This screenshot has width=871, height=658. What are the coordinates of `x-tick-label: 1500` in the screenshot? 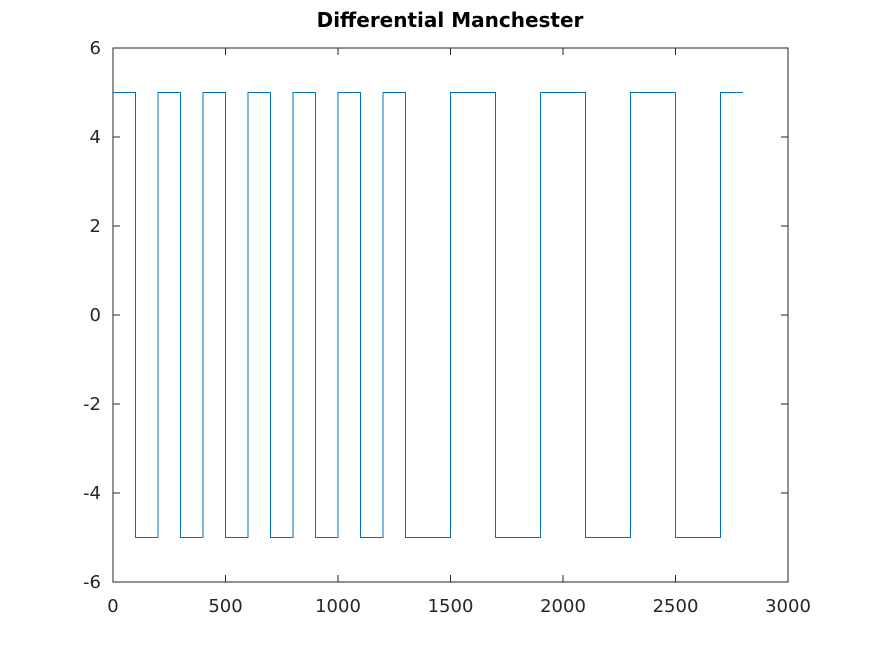 It's located at (451, 606).